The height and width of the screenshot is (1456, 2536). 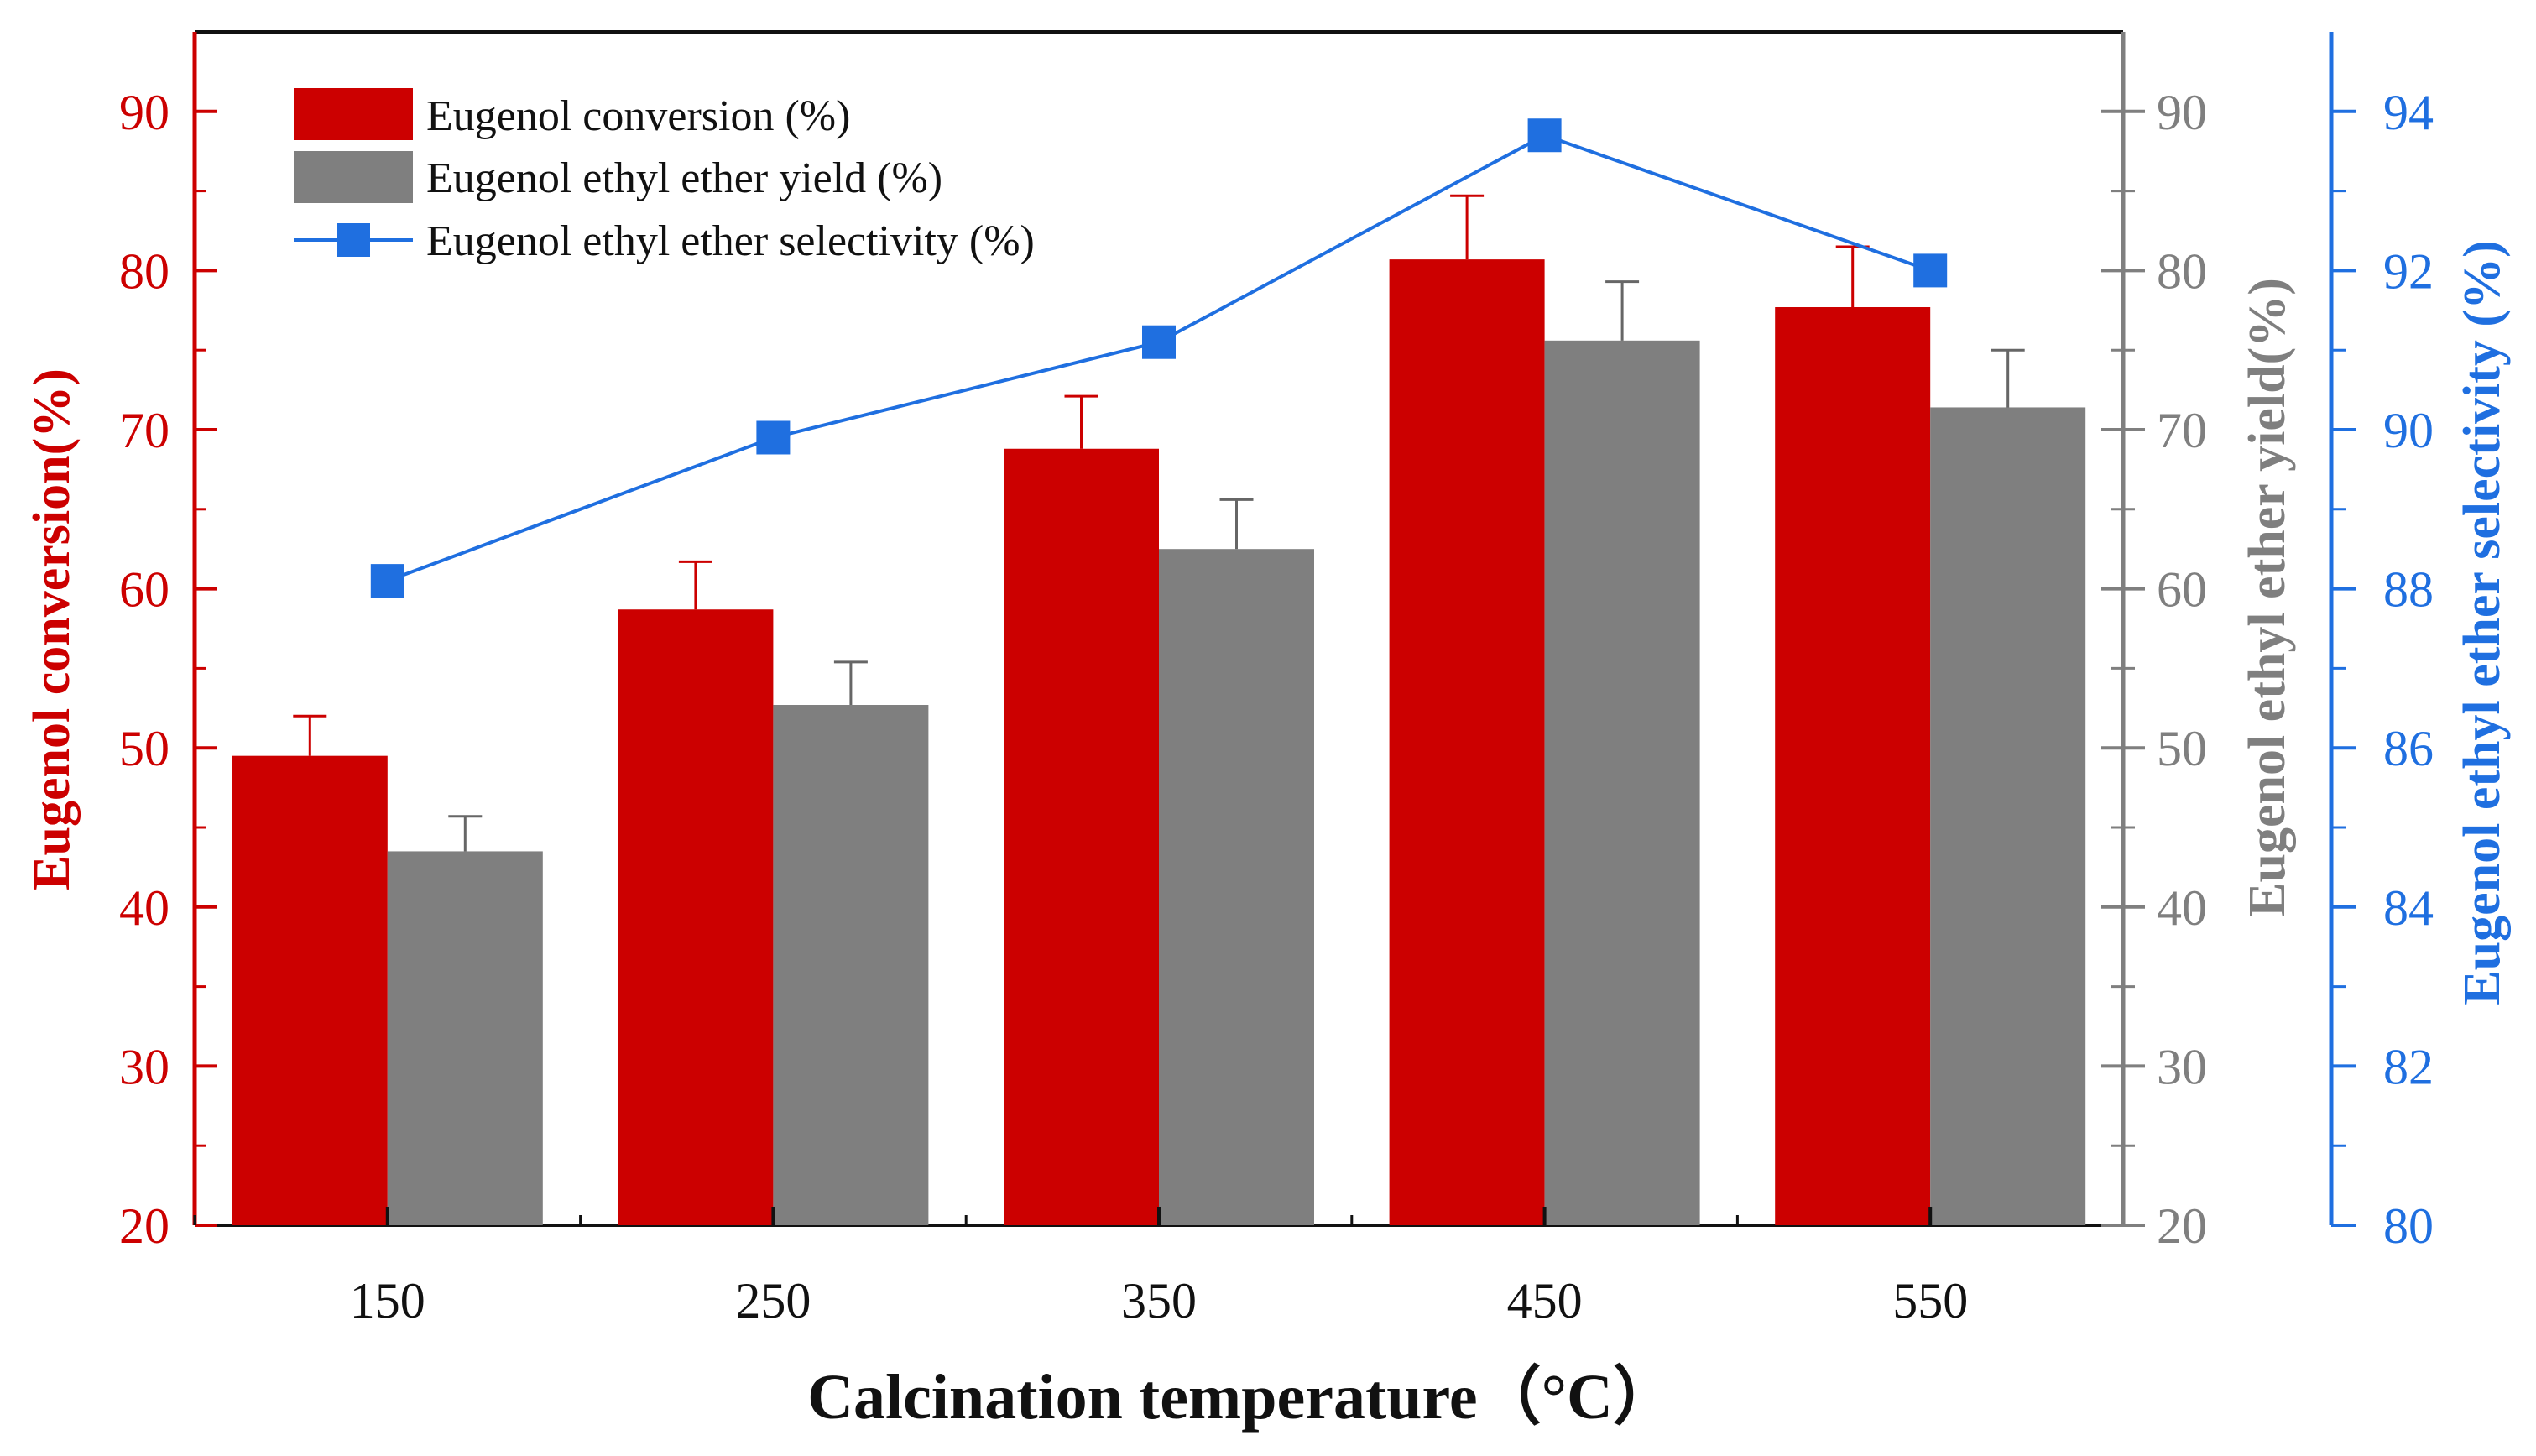 I want to click on right-inner-axis-tick-label: 50, so click(x=2182, y=748).